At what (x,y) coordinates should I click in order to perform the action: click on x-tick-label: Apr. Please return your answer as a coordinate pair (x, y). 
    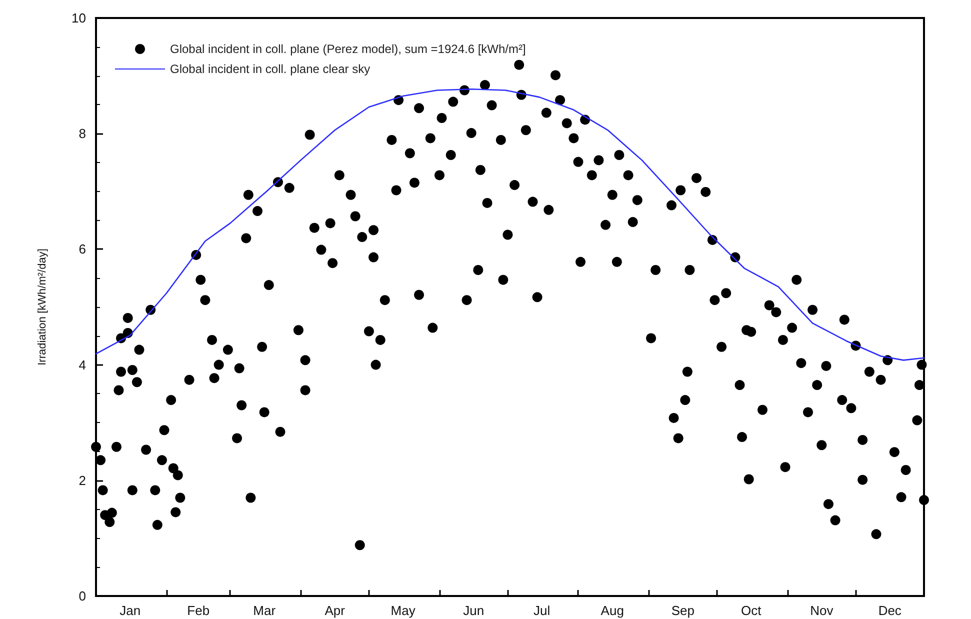
    Looking at the image, I should click on (335, 610).